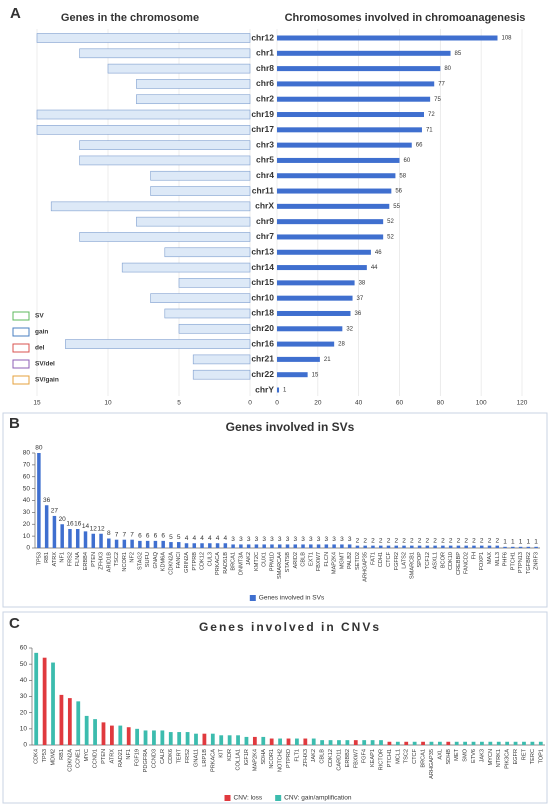  I want to click on x-tick-label: ZNRF3, so click(537, 561).